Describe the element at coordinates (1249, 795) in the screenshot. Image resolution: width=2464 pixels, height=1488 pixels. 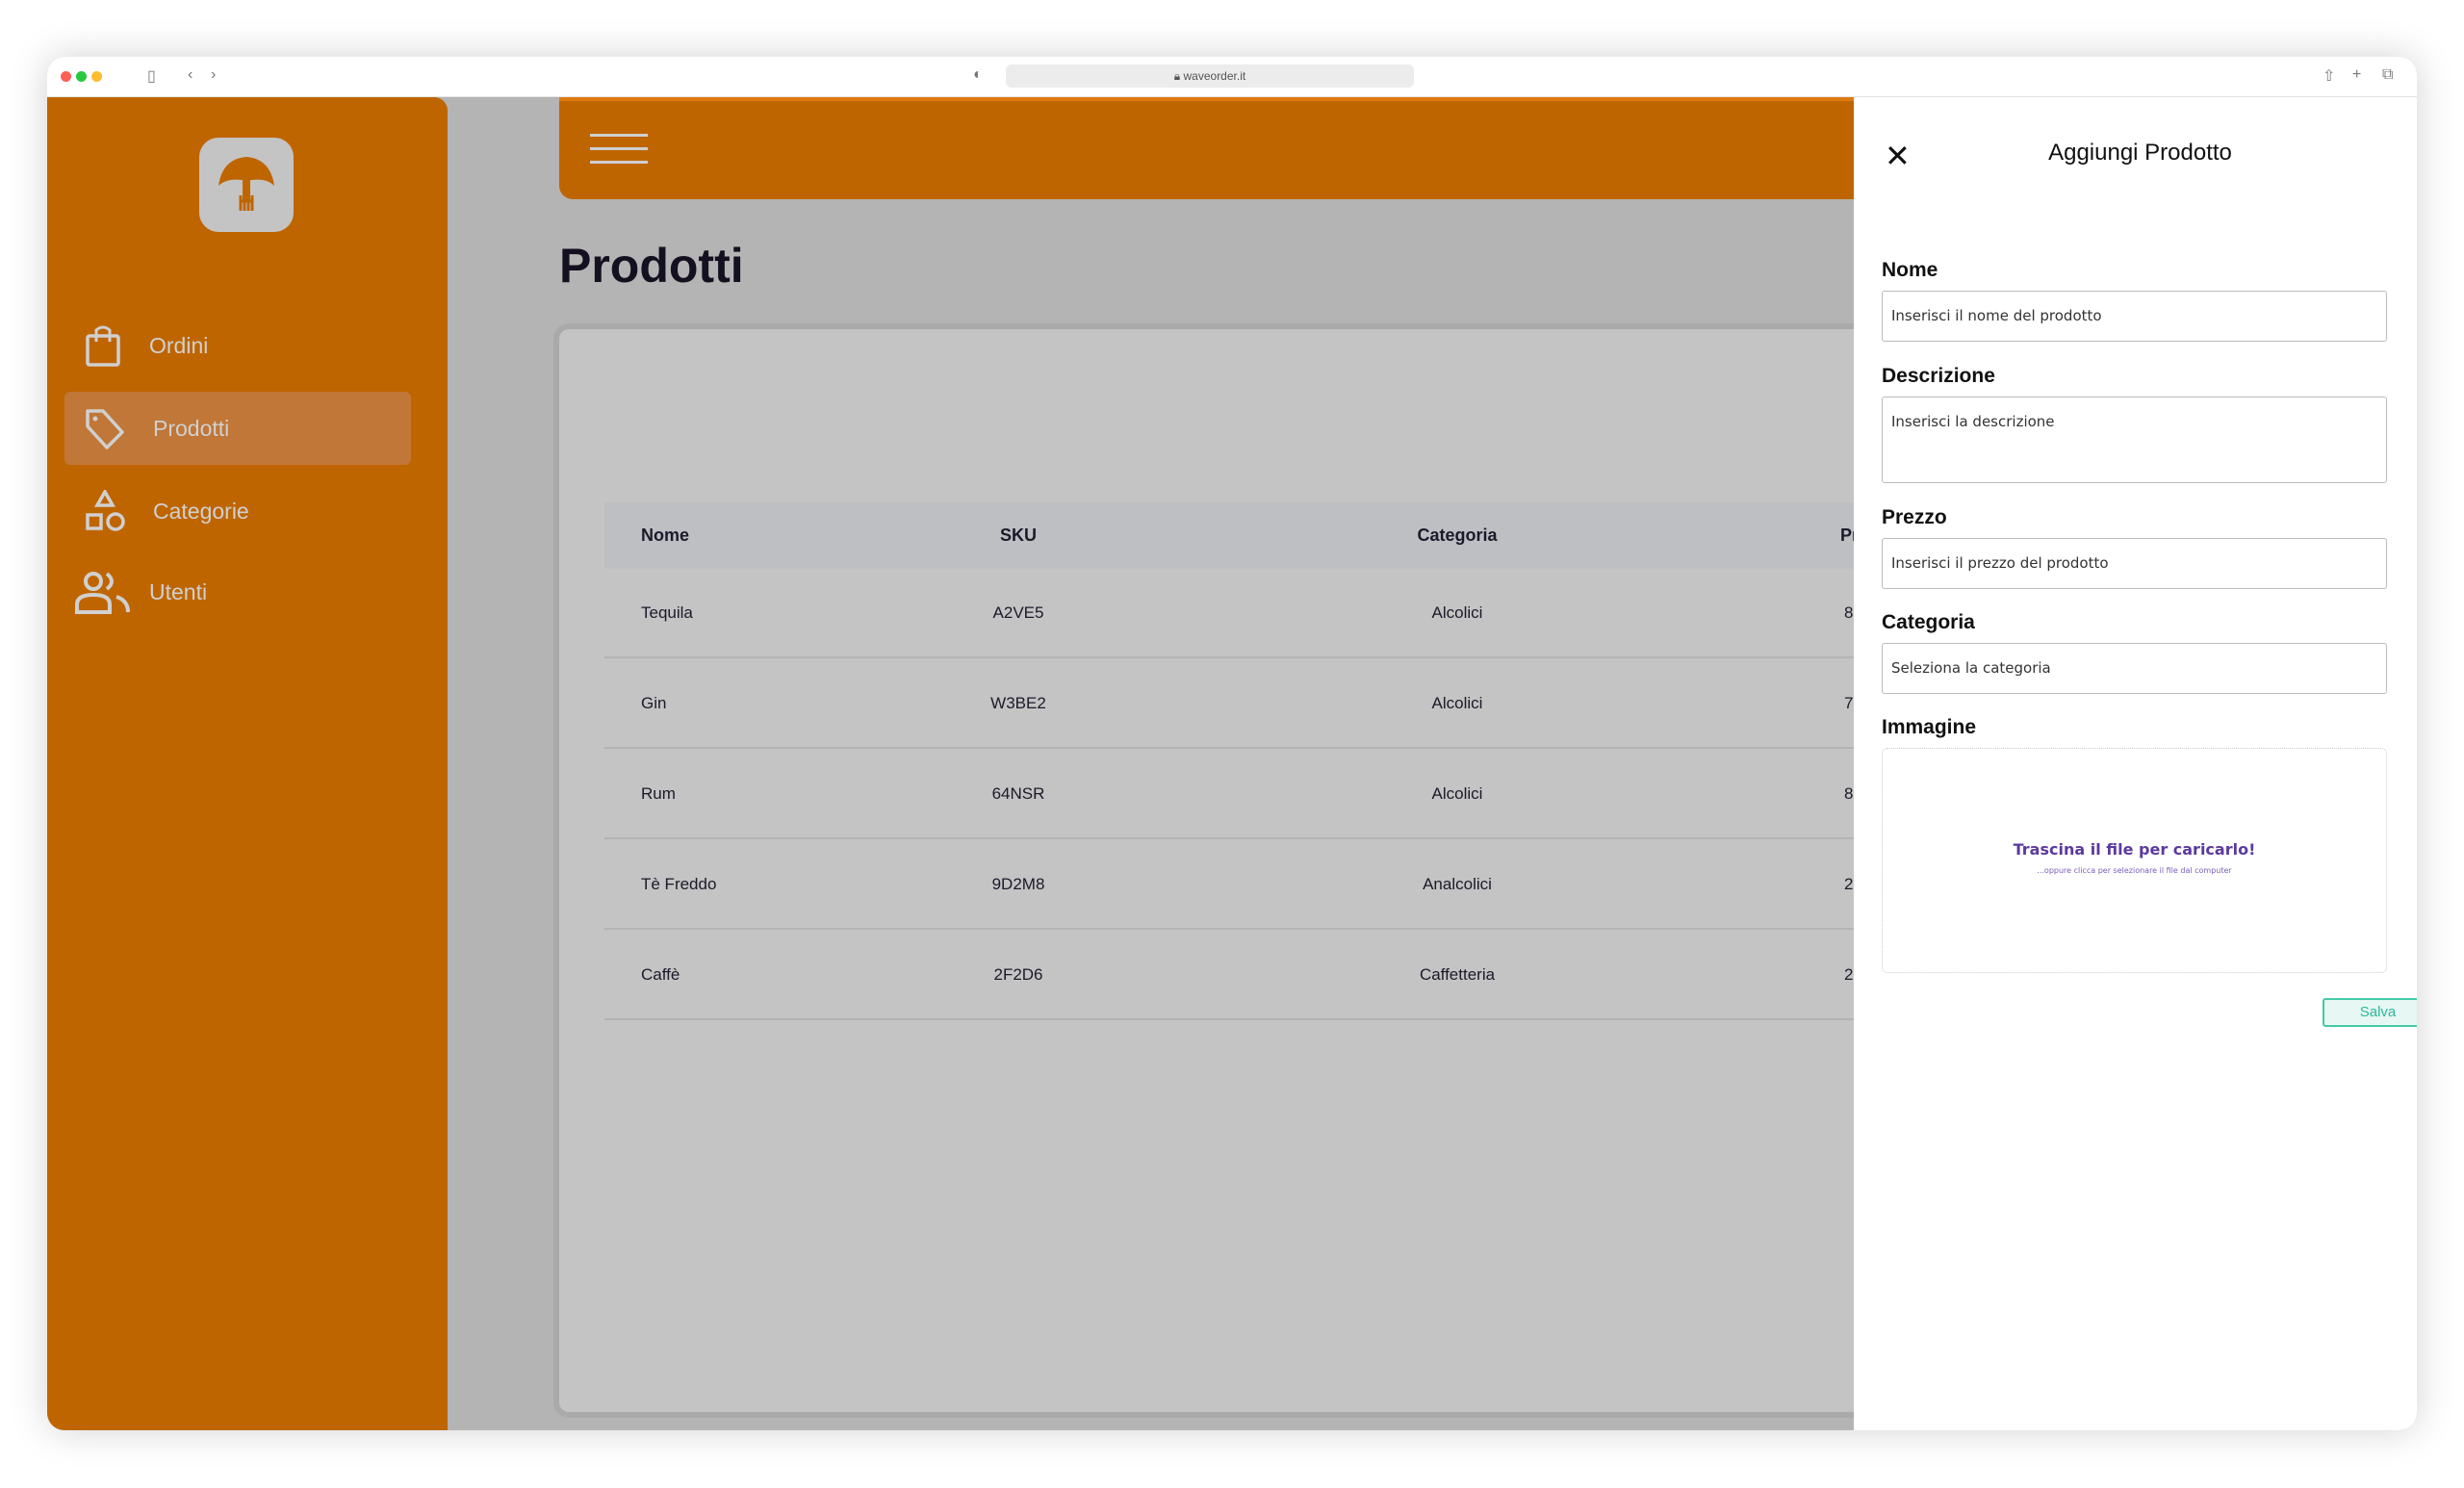
I see `table-row: Rum 64NSR Alcolici 8,` at that location.